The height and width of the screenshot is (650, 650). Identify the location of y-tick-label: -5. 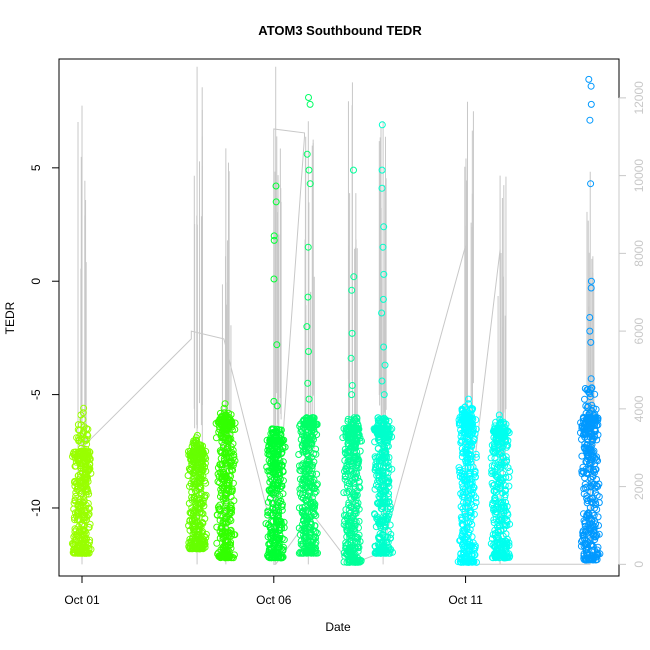
(36, 394).